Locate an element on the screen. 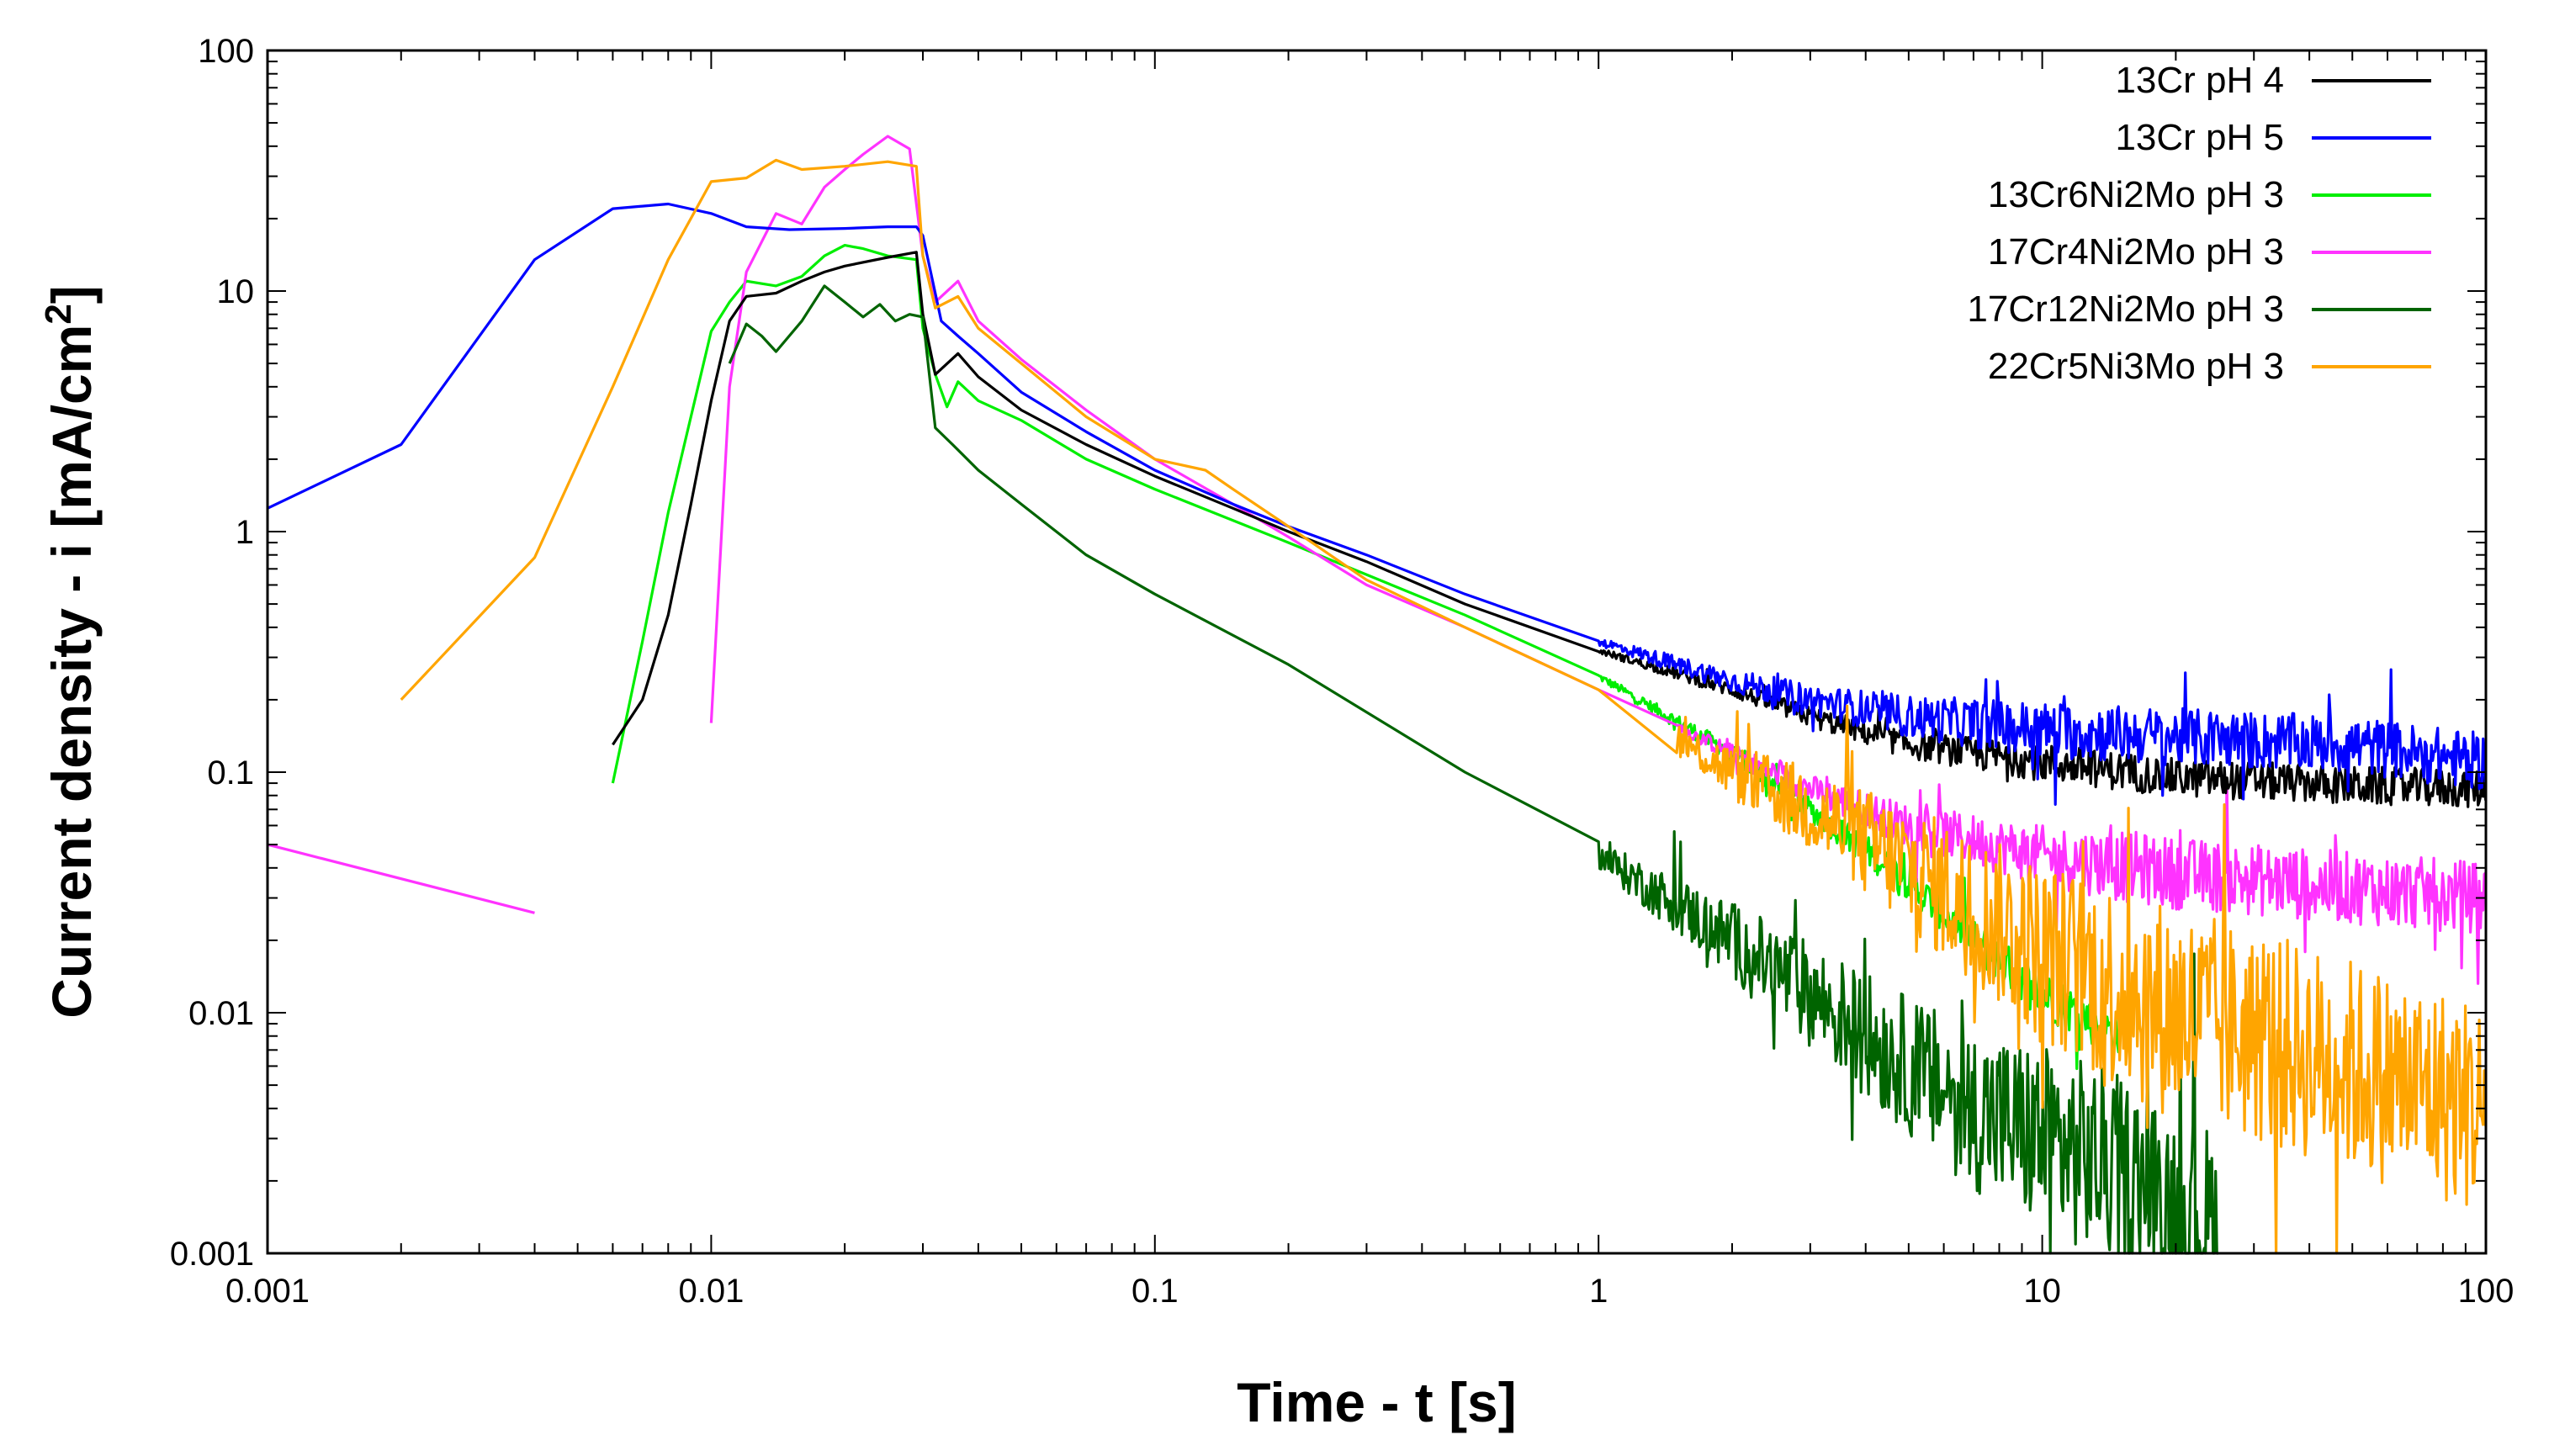 The height and width of the screenshot is (1456, 2549). x-tick-label: 0.01 is located at coordinates (711, 1291).